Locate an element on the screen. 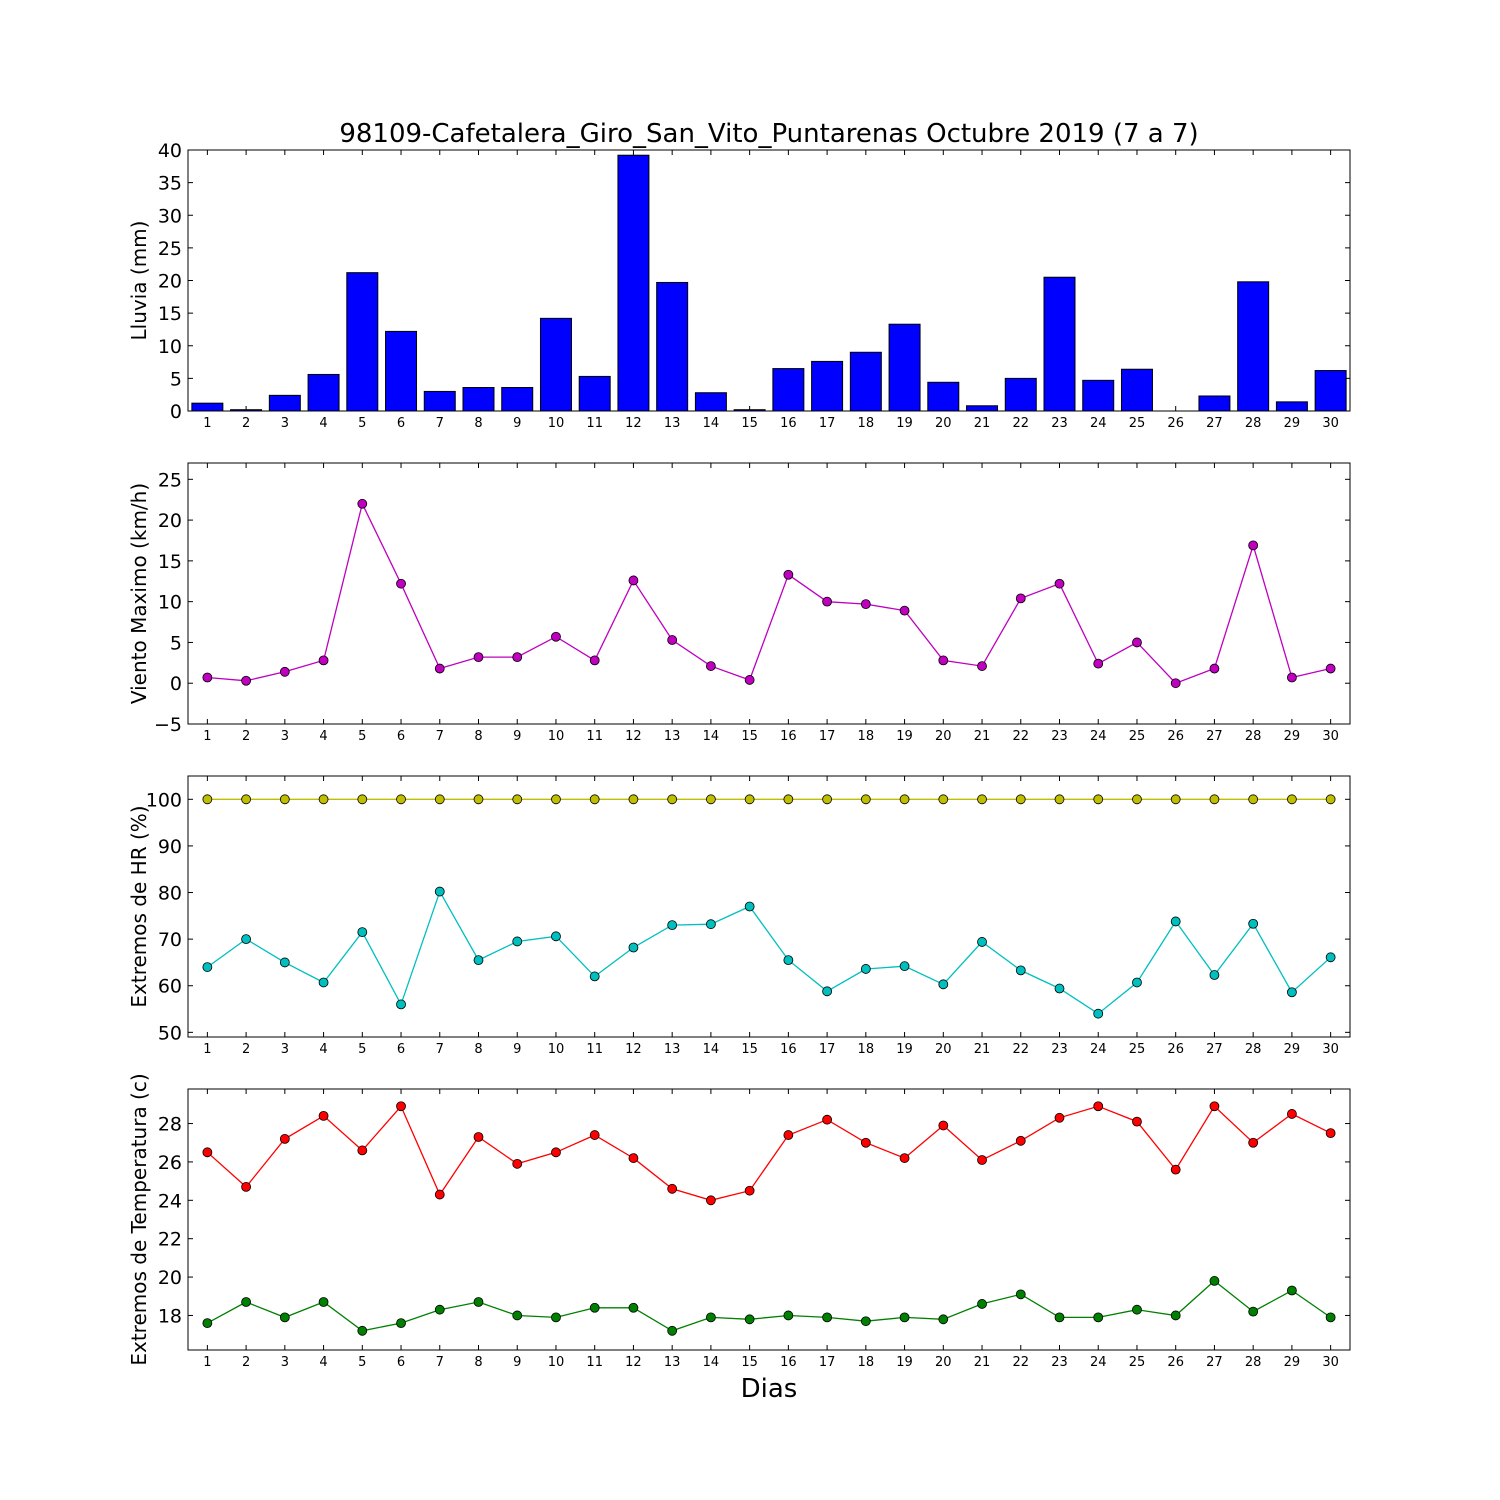  x-tick-label: 21 is located at coordinates (982, 1362).